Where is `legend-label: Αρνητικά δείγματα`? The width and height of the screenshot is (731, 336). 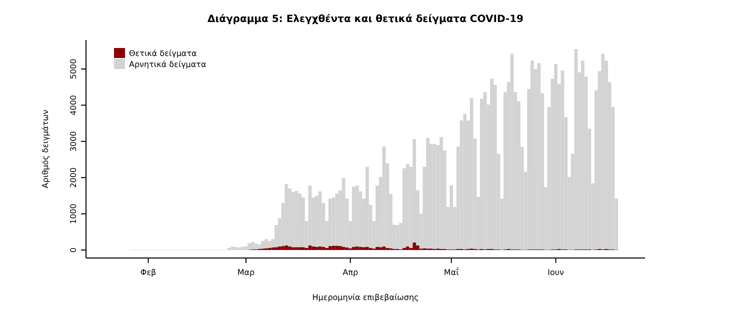 legend-label: Αρνητικά δείγματα is located at coordinates (167, 64).